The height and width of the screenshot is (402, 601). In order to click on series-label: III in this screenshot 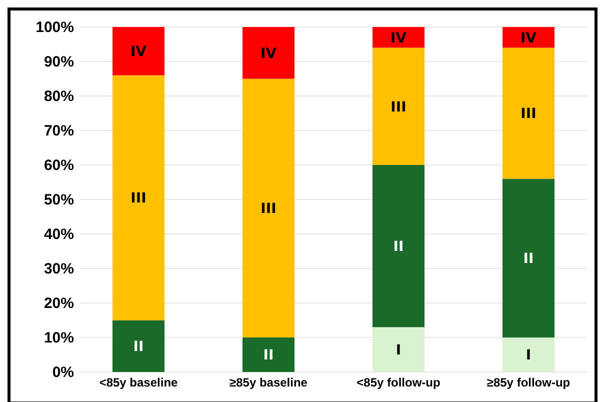, I will do `click(528, 114)`.